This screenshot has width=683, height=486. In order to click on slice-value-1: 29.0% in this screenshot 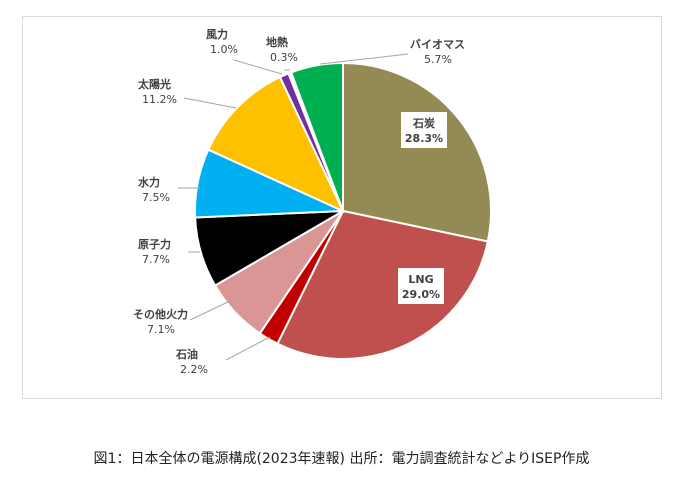, I will do `click(421, 294)`.